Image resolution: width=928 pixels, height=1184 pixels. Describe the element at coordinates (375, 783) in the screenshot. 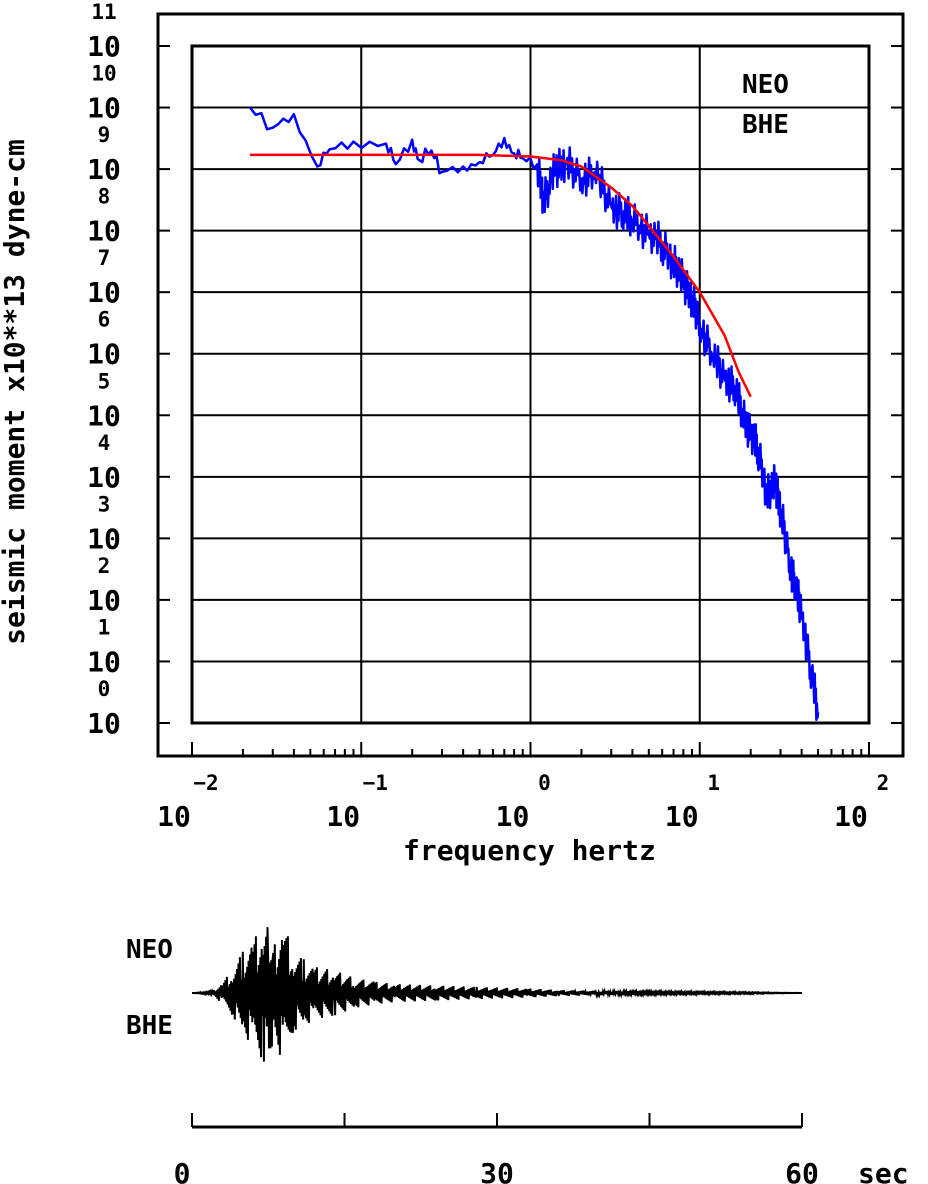

I see `x-tick-label-exponent: −1` at that location.